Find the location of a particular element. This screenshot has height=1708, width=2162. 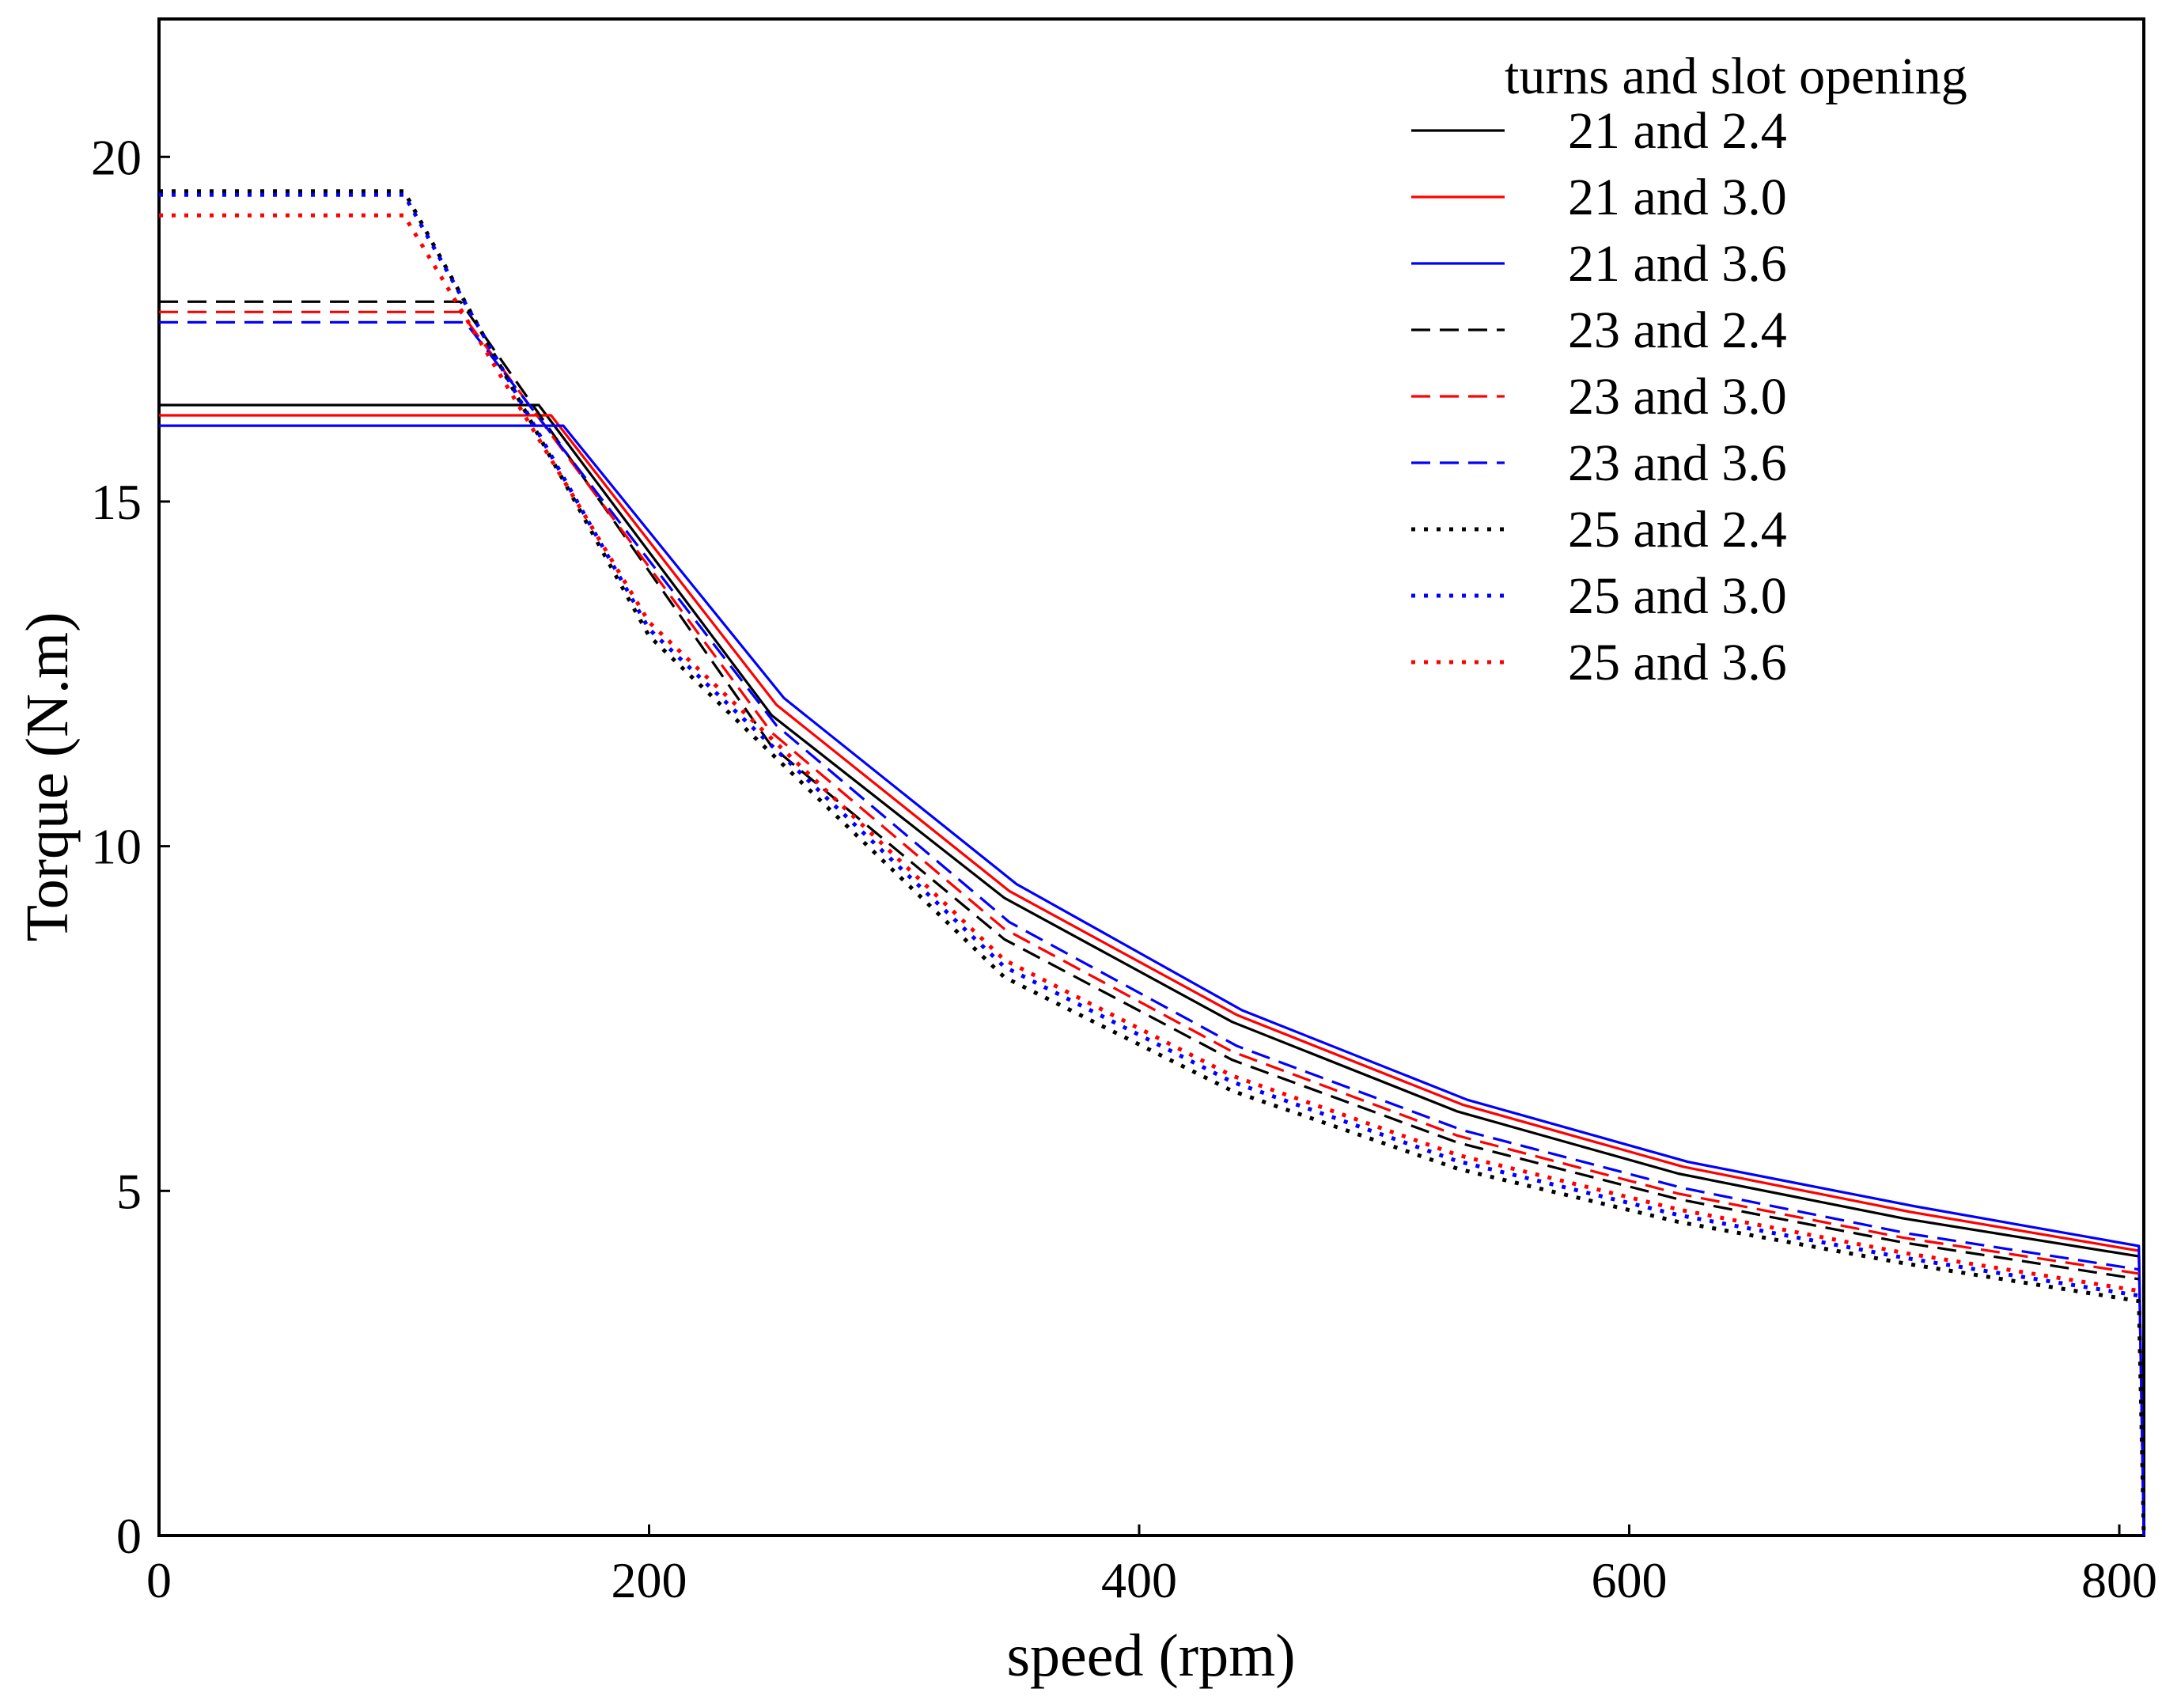

legend-label: 23 and 3.0 is located at coordinates (1677, 397).